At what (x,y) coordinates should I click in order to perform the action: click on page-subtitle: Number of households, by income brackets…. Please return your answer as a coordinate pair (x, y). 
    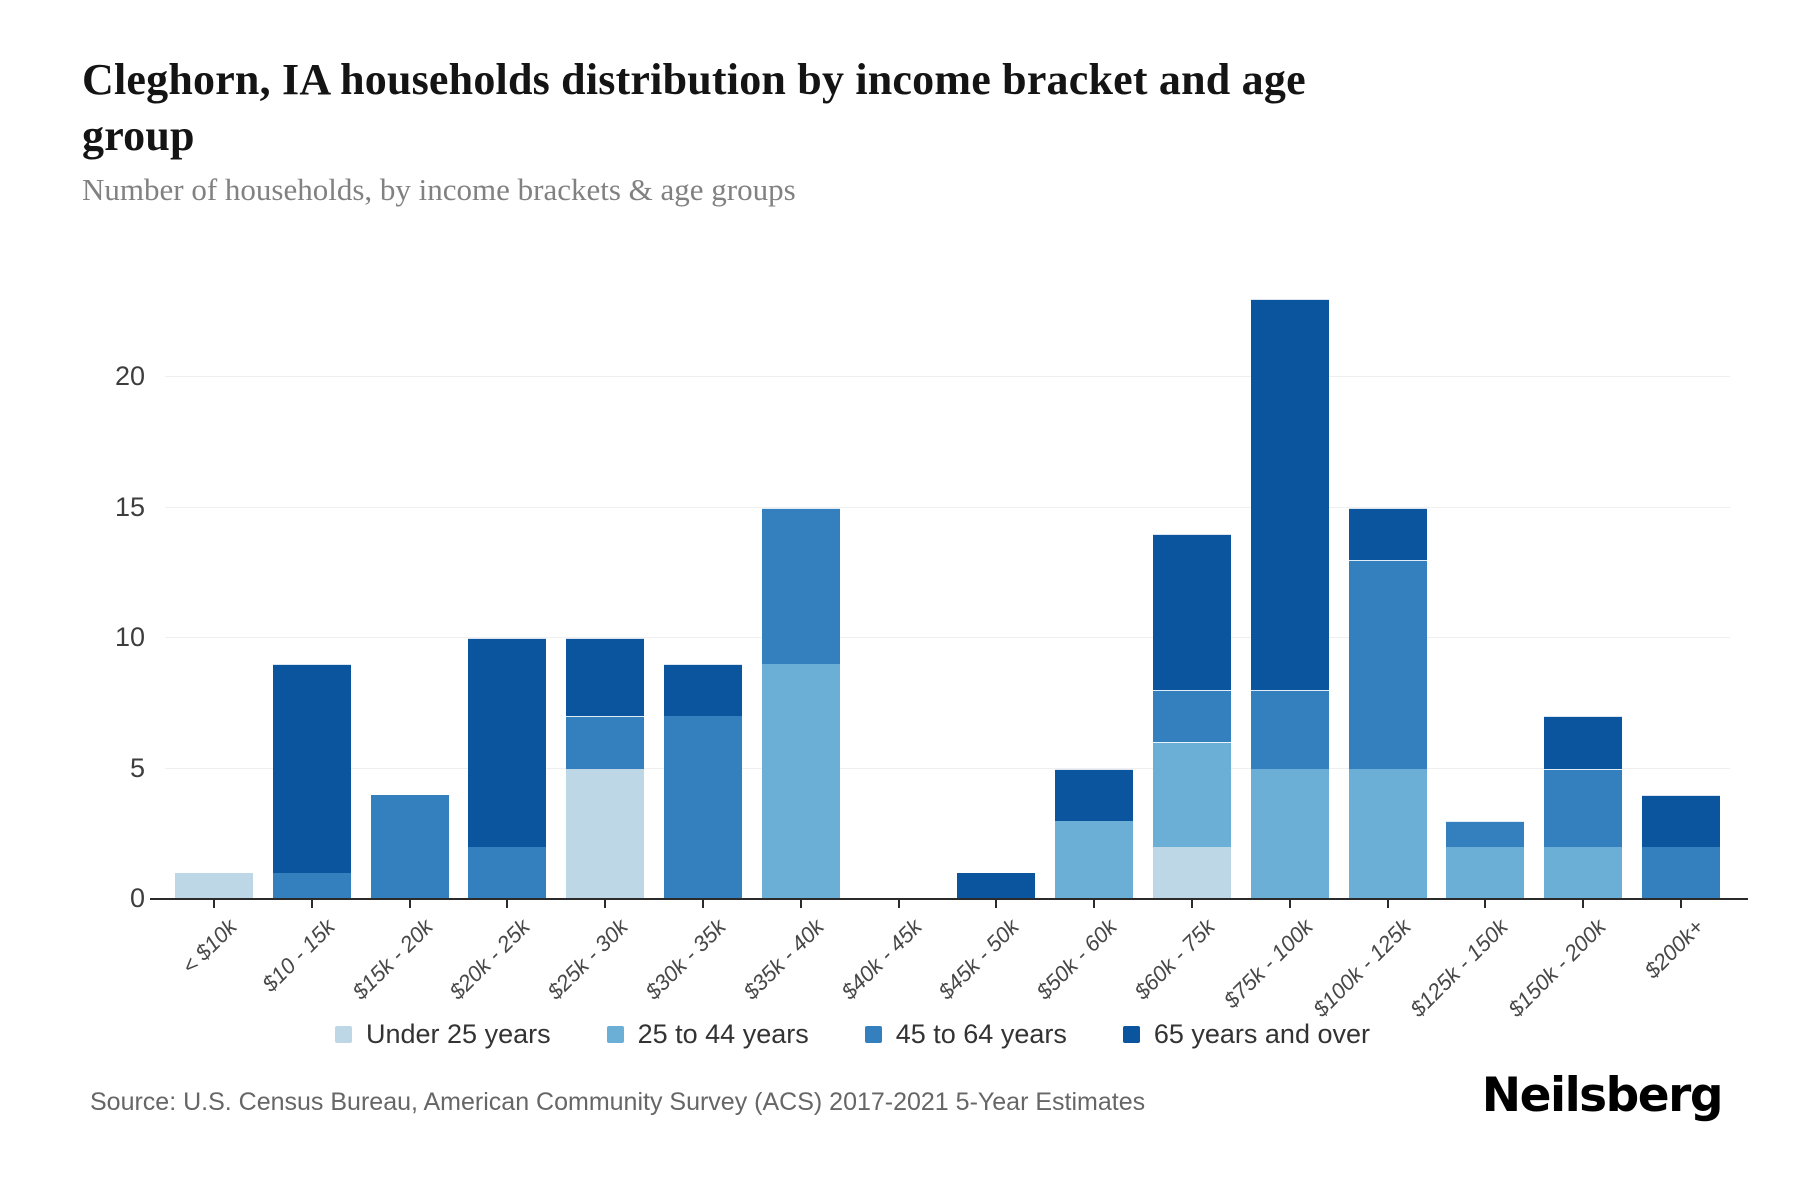
    Looking at the image, I should click on (439, 189).